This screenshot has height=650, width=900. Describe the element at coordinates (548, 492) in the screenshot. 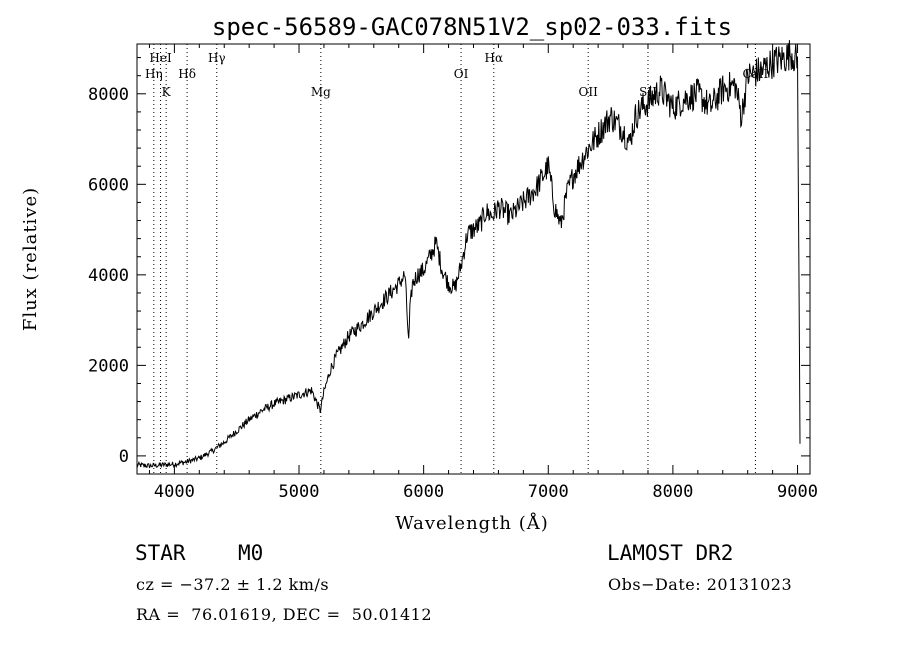

I see `x-tick-label: 7000` at that location.